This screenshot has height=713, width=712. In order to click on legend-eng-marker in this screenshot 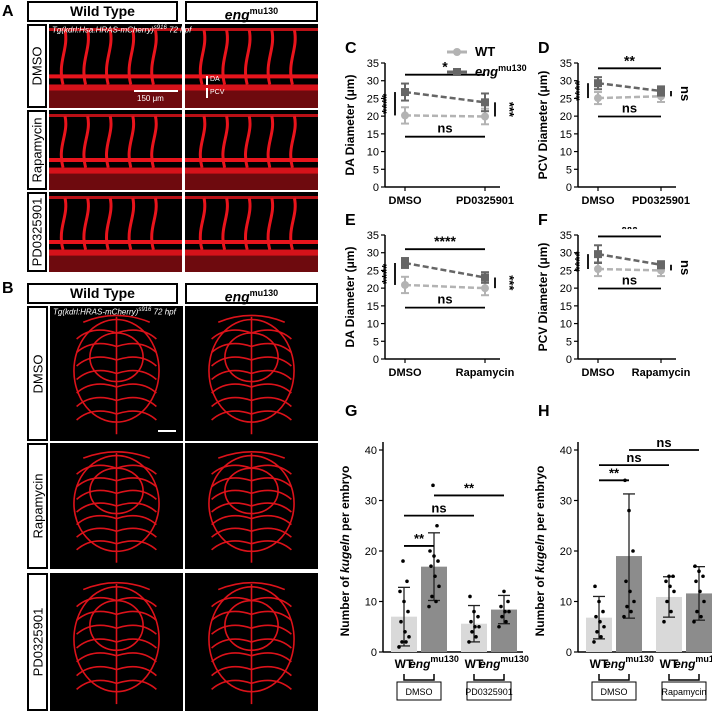, I will do `click(457, 72)`.